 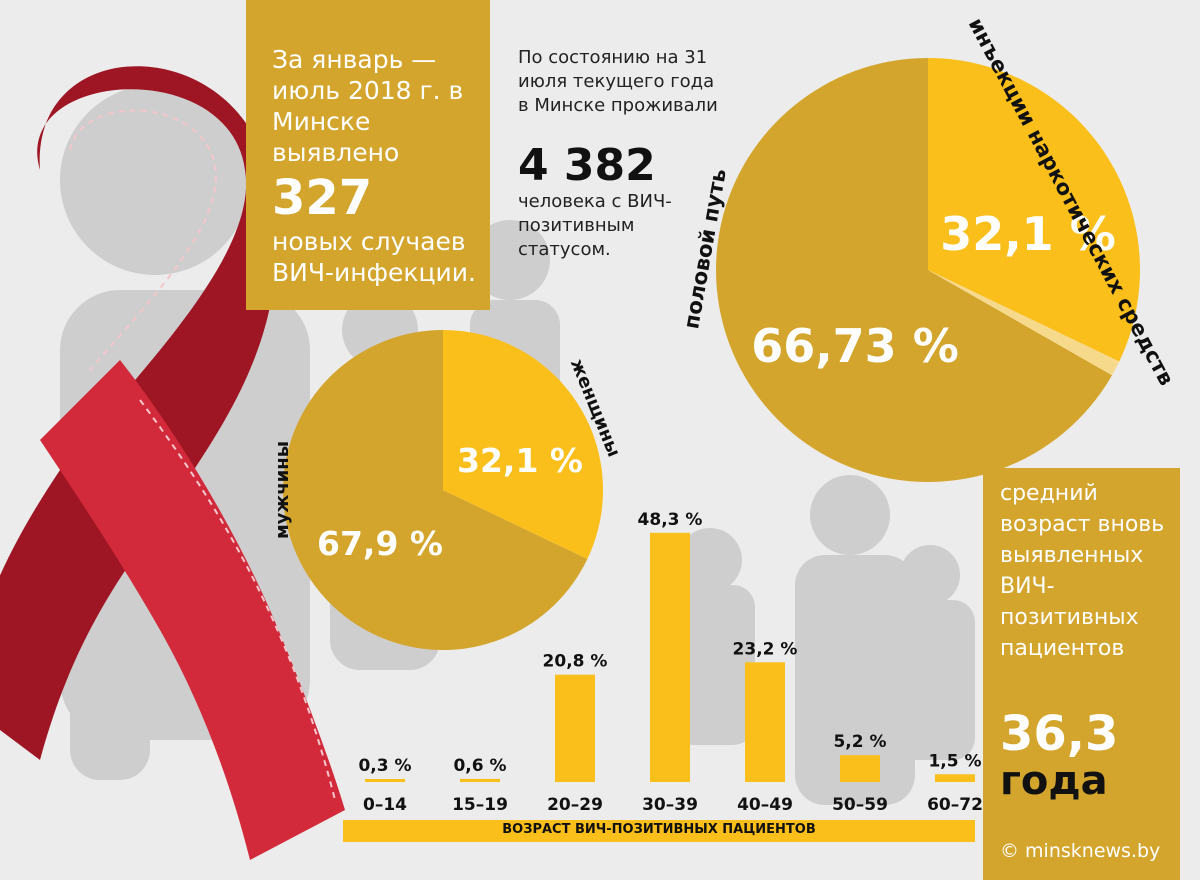 I want to click on age-category-label: 0–14, so click(x=385, y=805).